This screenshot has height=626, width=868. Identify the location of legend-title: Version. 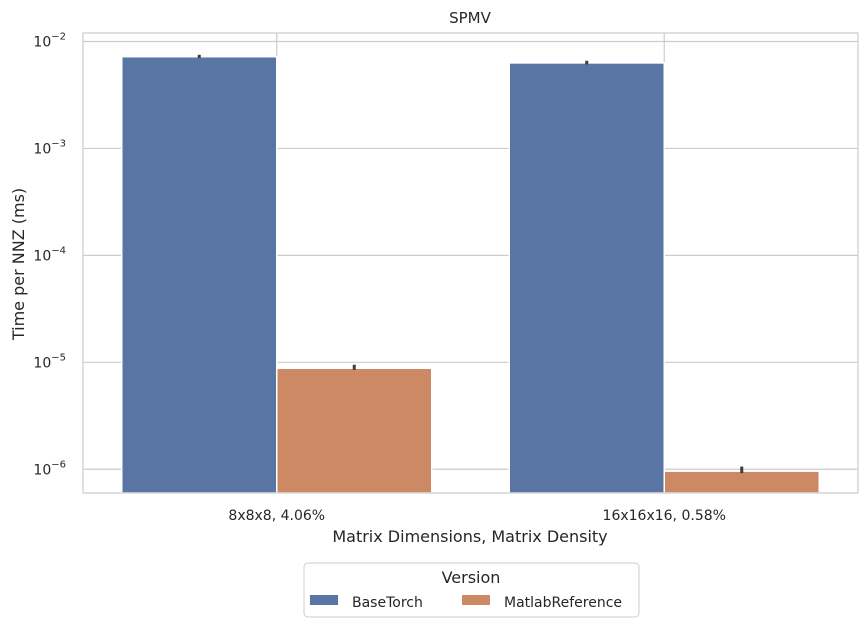
(471, 577).